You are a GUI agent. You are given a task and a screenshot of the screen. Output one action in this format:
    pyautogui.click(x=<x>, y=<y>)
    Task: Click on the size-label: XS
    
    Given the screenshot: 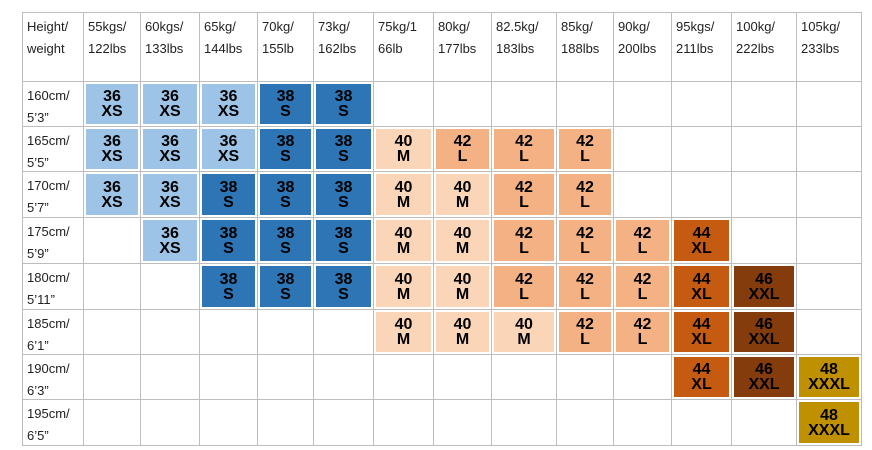 What is the action you would take?
    pyautogui.click(x=112, y=156)
    